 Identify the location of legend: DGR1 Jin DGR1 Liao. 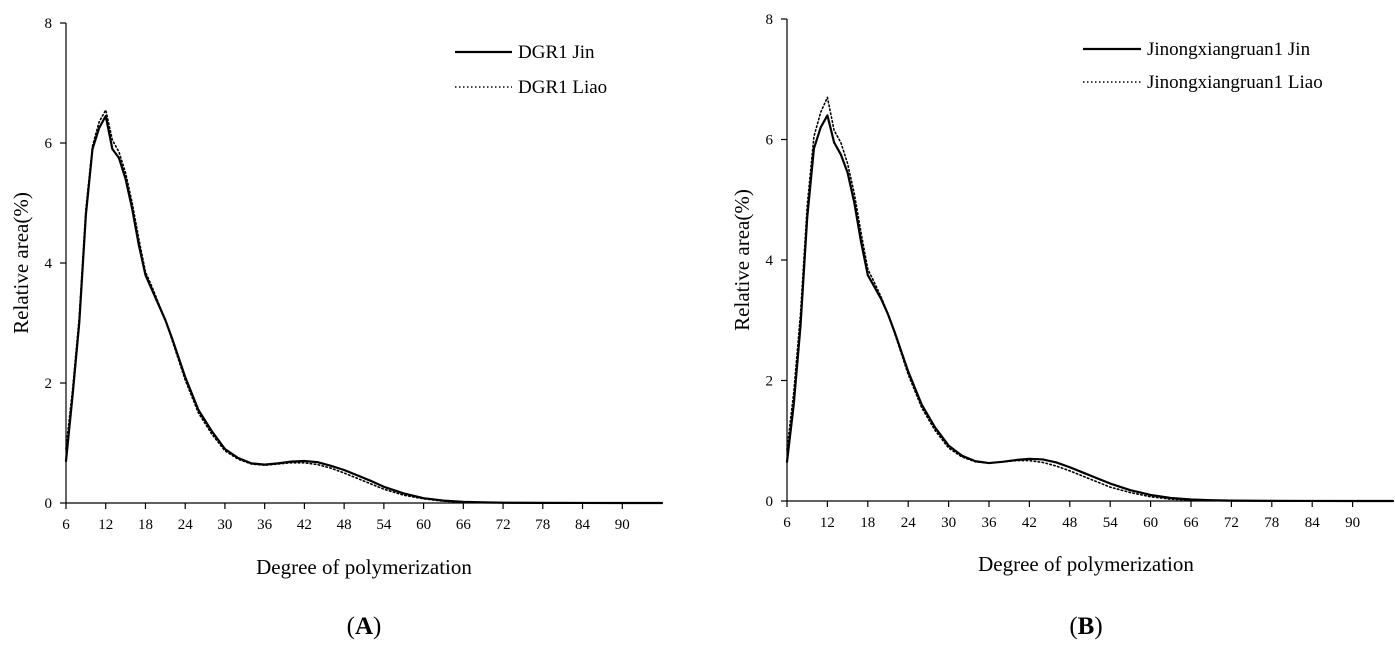
(531, 70).